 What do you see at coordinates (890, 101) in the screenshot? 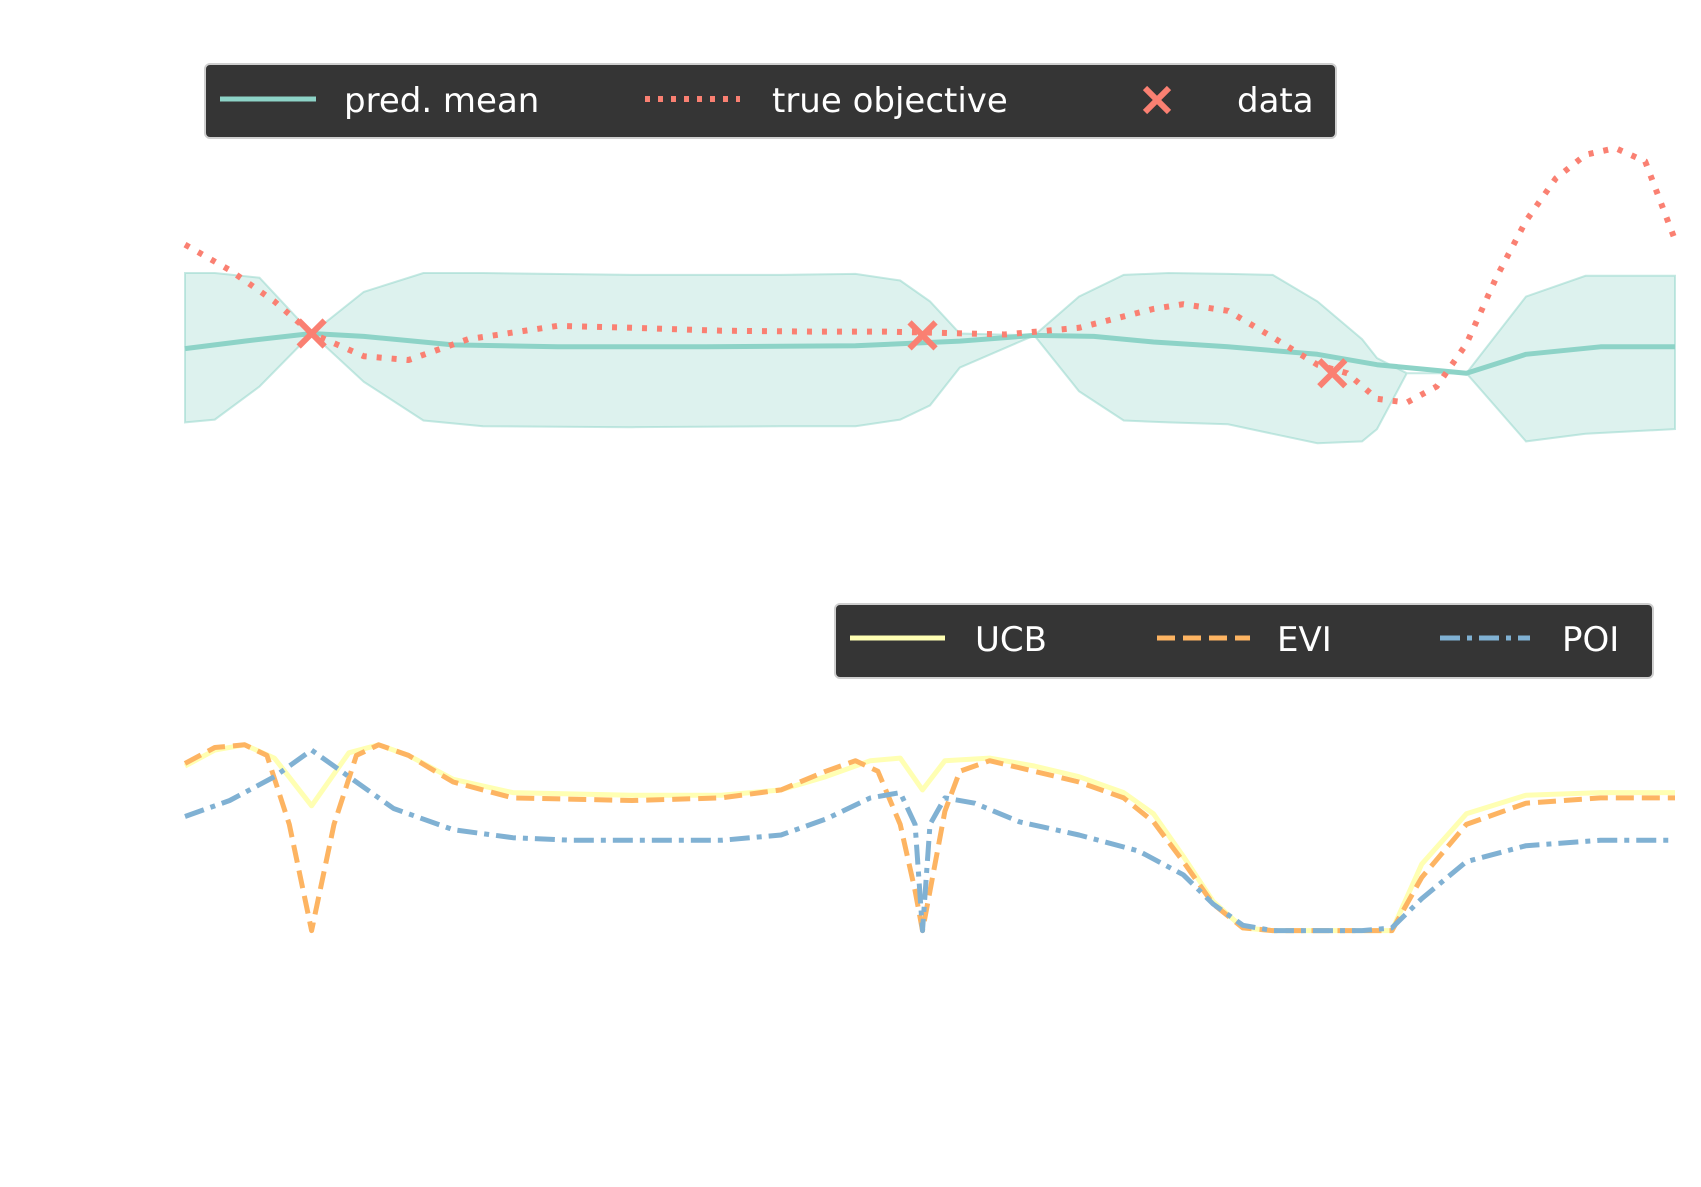
I see `legend-true-objective-label: true objective` at bounding box center [890, 101].